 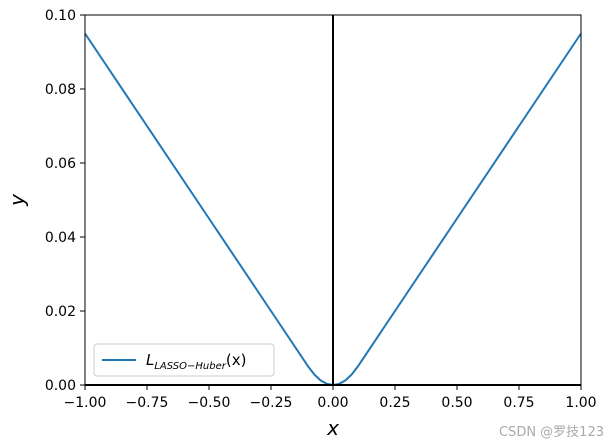 What do you see at coordinates (332, 403) in the screenshot?
I see `x-tick-label: 0.00` at bounding box center [332, 403].